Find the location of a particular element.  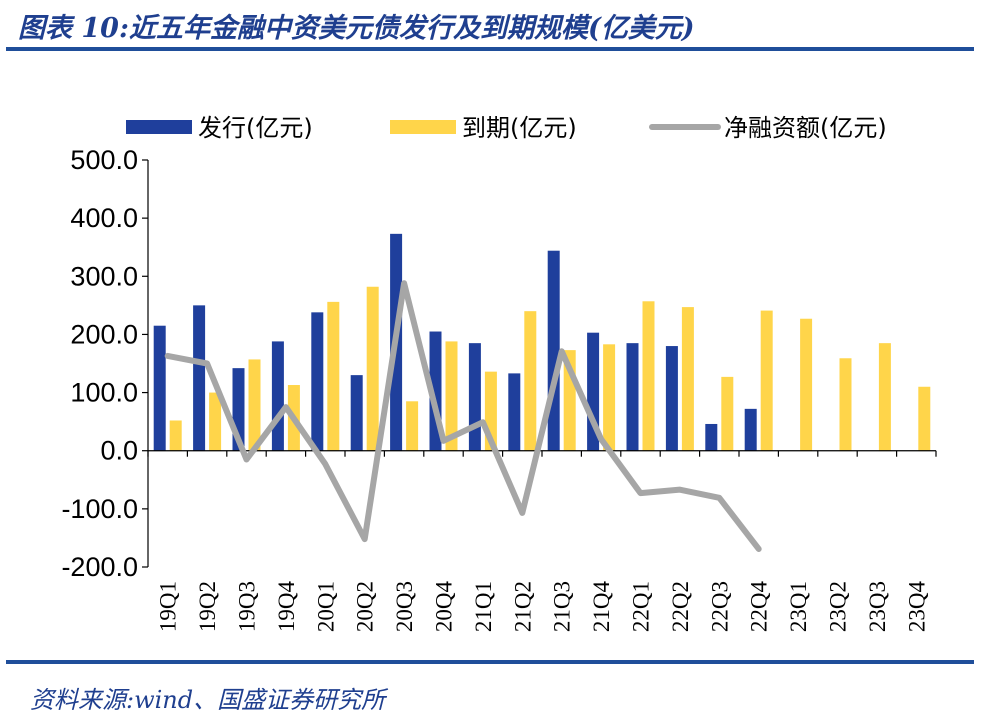

top-rule is located at coordinates (490, 49).